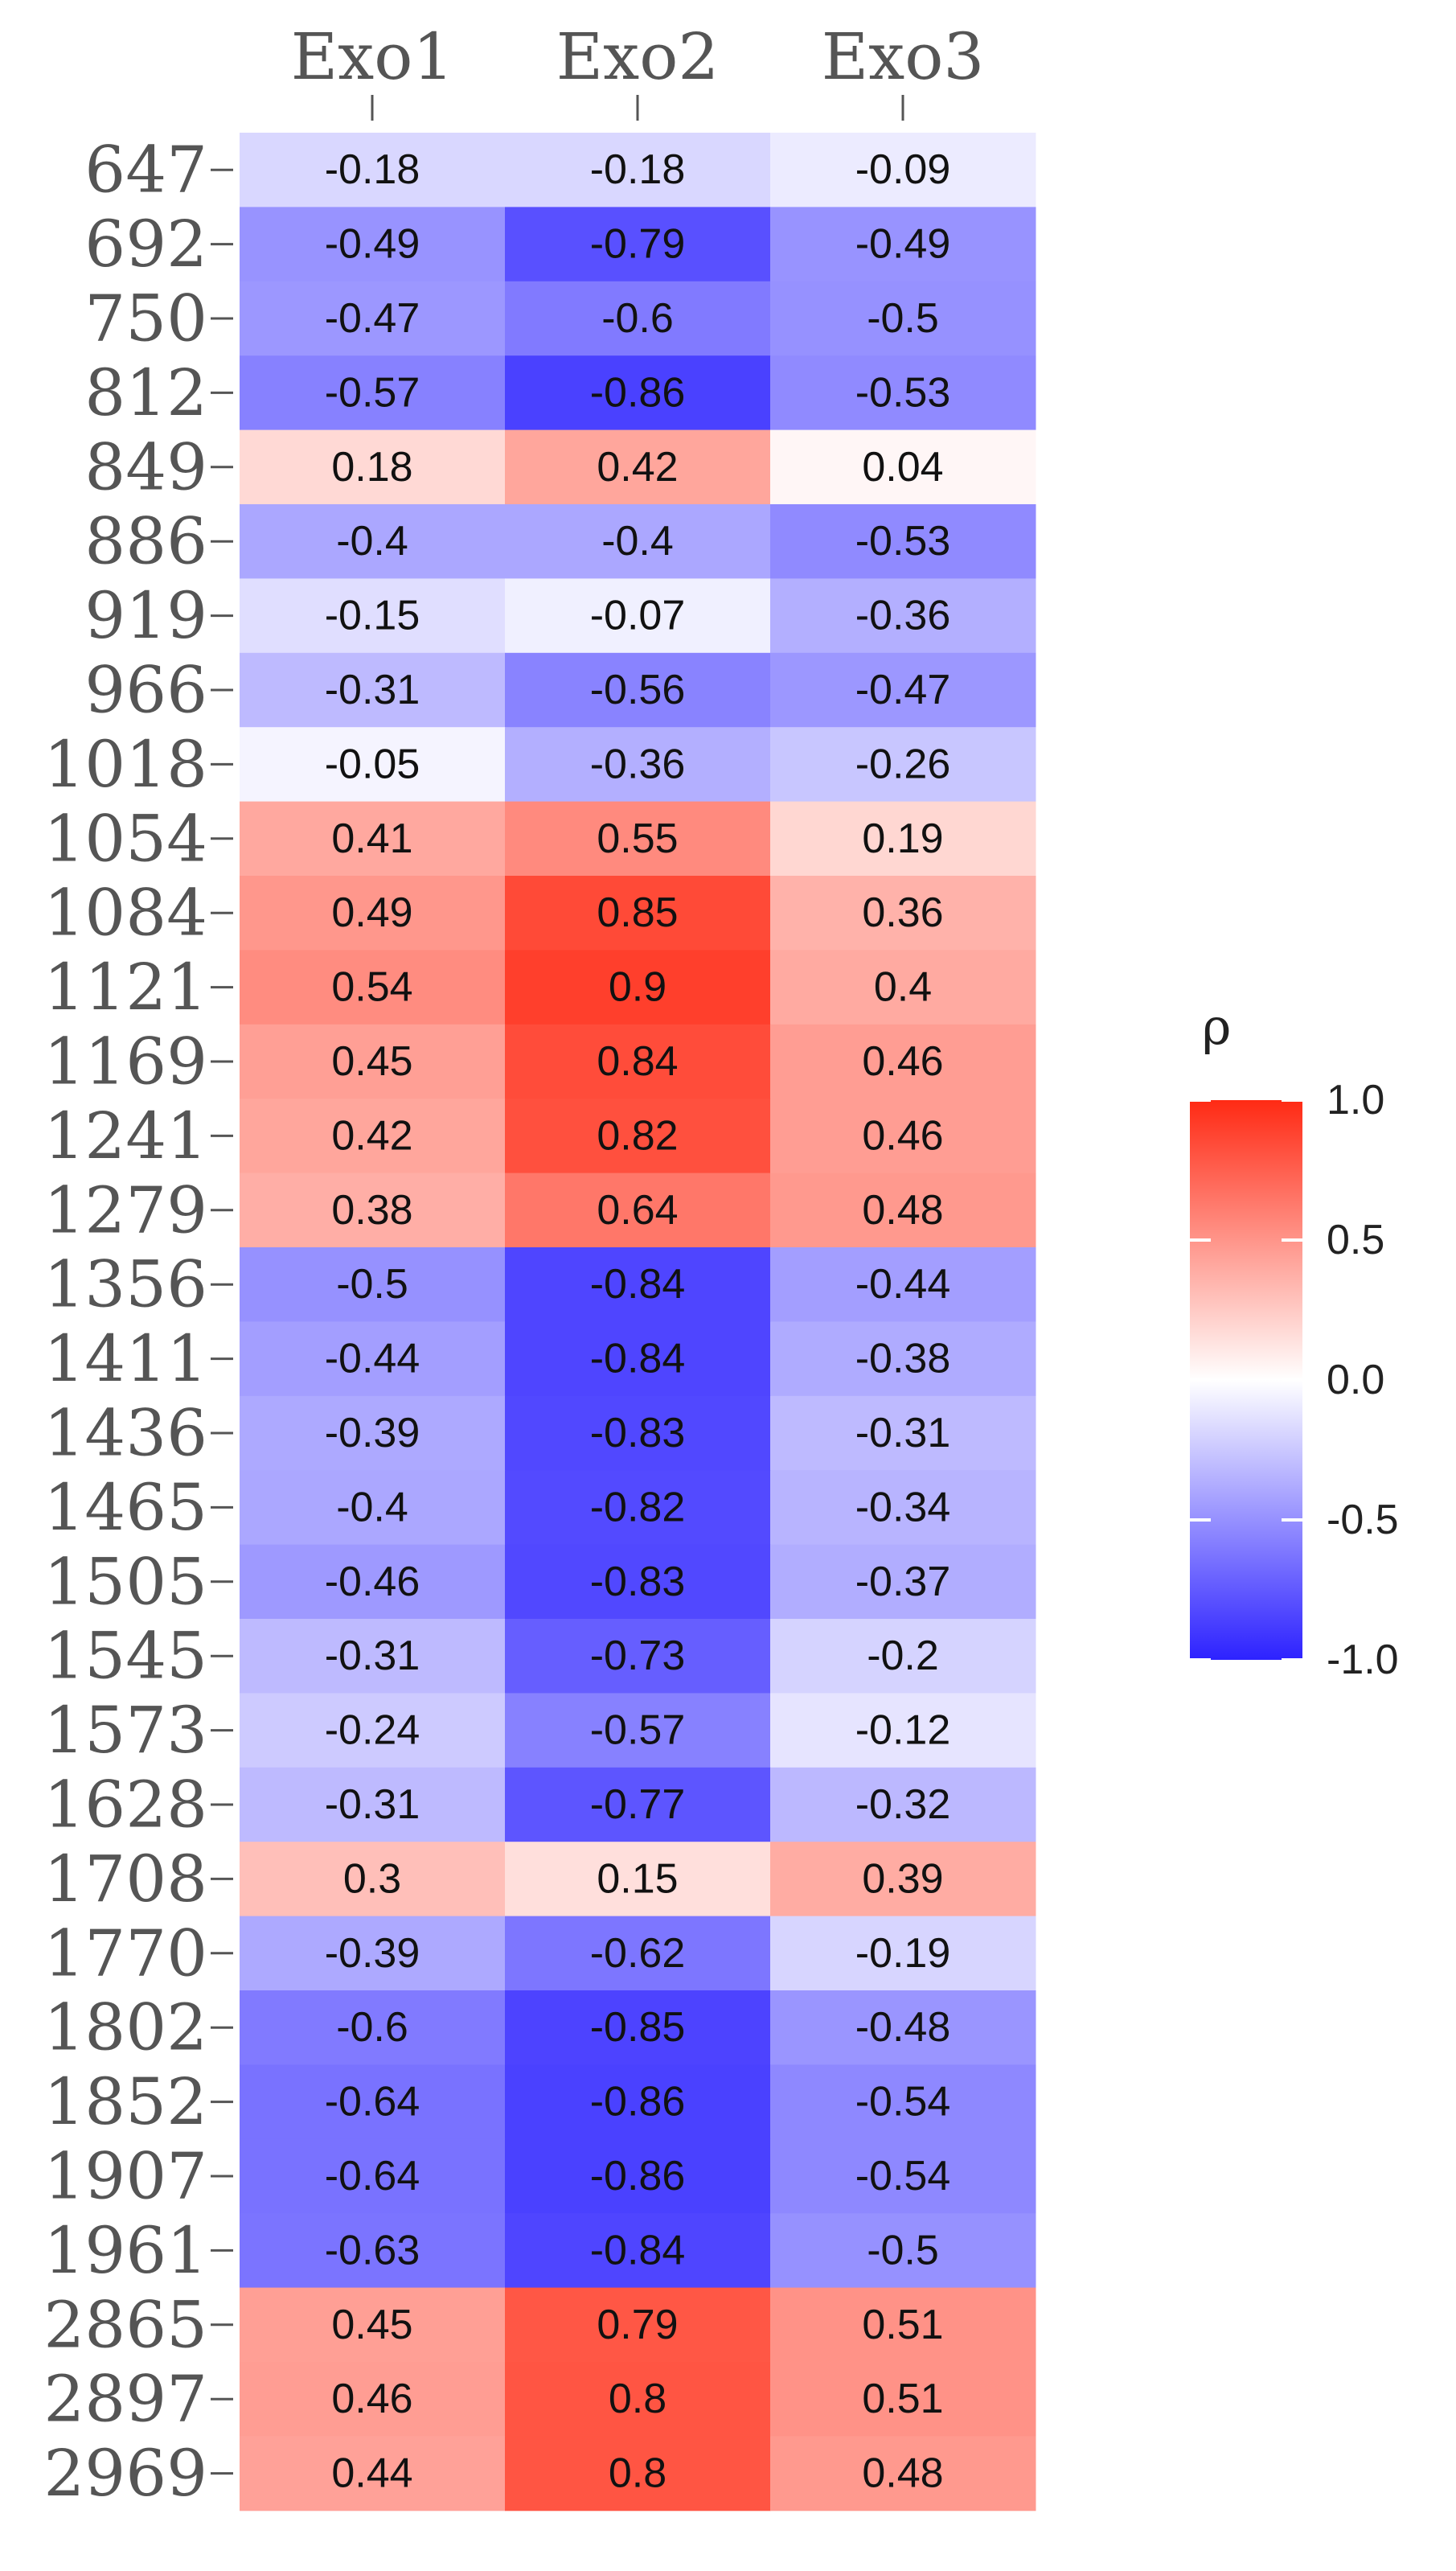 This screenshot has height=2571, width=1456. I want to click on cell-value-label: -0.6, so click(372, 2027).